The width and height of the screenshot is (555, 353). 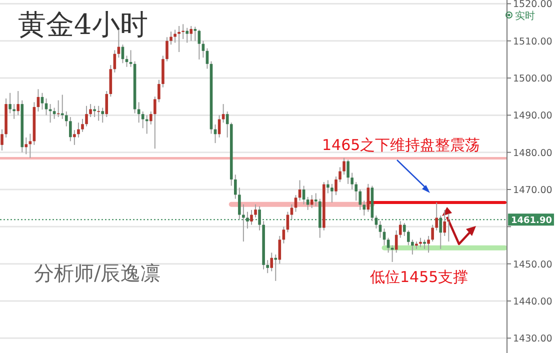 I want to click on y-tick-label: 1520.00, so click(x=532, y=5).